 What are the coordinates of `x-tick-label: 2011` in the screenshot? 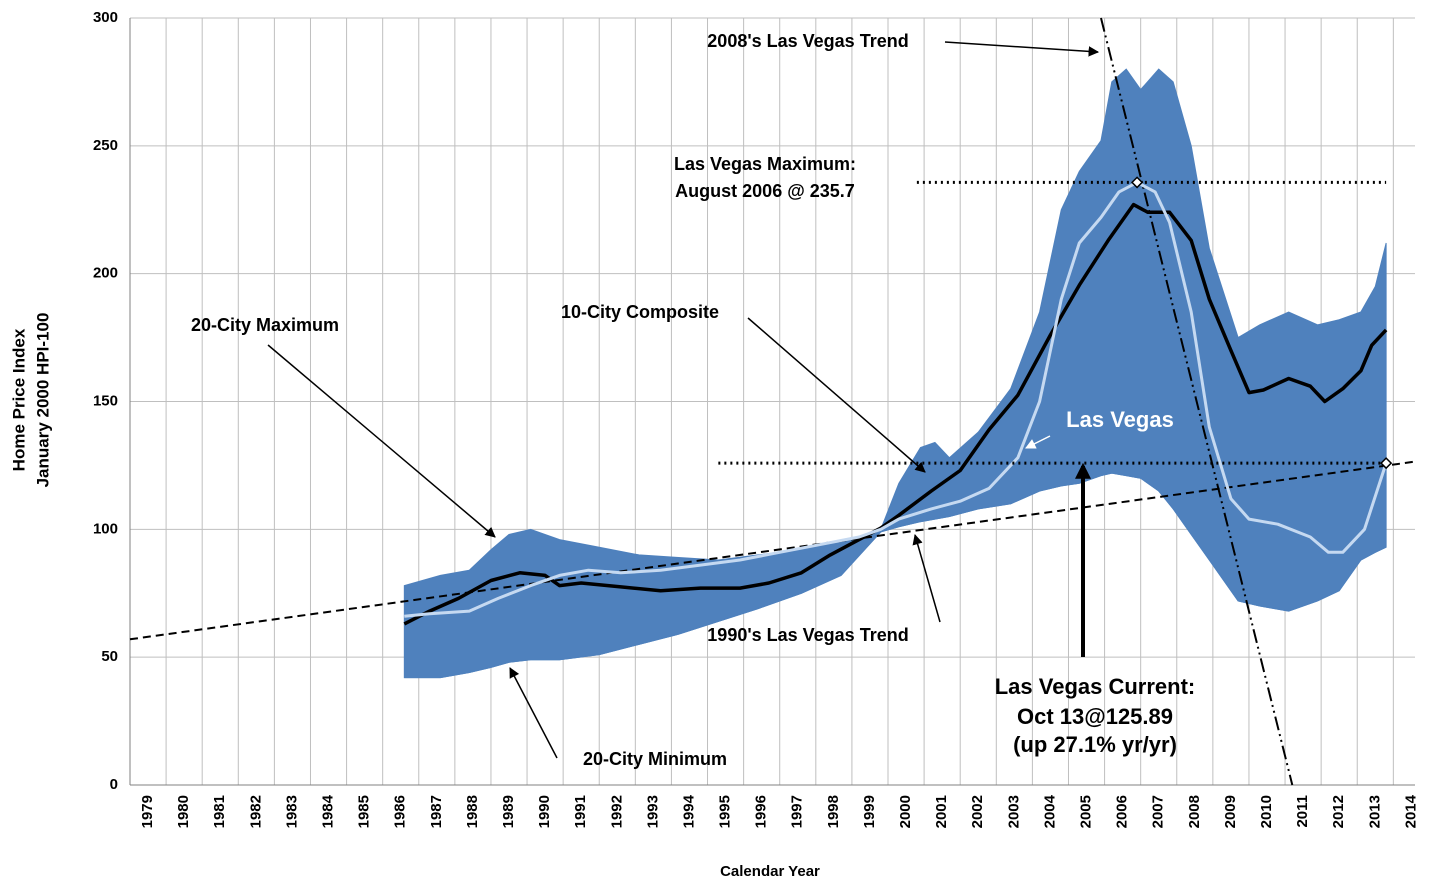 It's located at (1302, 811).